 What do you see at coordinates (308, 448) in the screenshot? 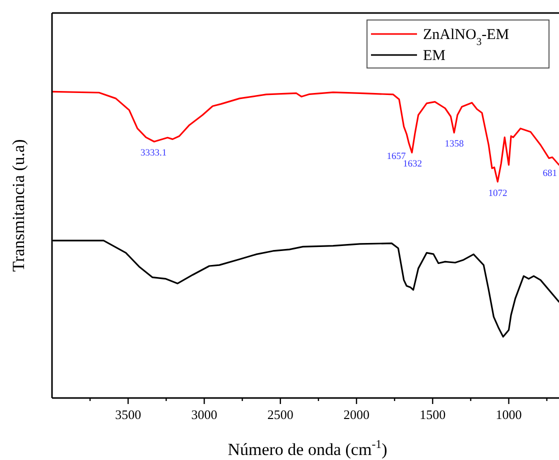
I see `x-axis-title: Número de onda (cm$^{-1}$)` at bounding box center [308, 448].